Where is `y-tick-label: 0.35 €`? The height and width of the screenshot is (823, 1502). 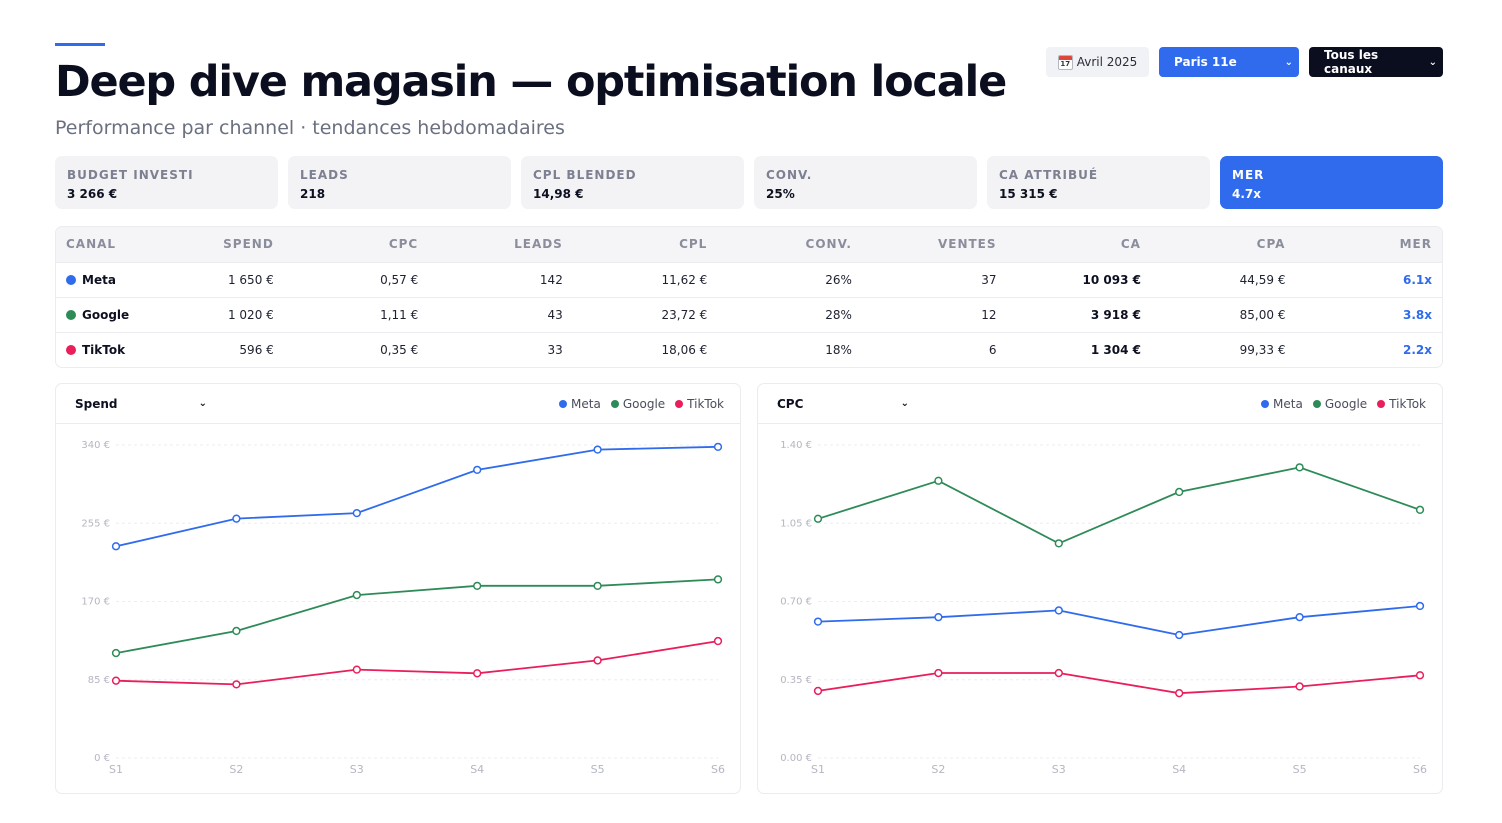 y-tick-label: 0.35 € is located at coordinates (796, 680).